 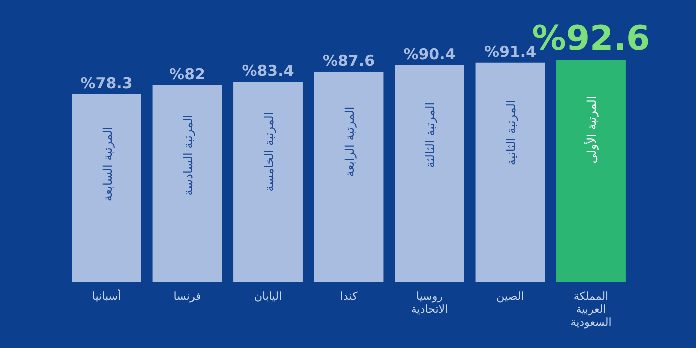 What do you see at coordinates (107, 296) in the screenshot?
I see `x-tick-label: أسبانيا` at bounding box center [107, 296].